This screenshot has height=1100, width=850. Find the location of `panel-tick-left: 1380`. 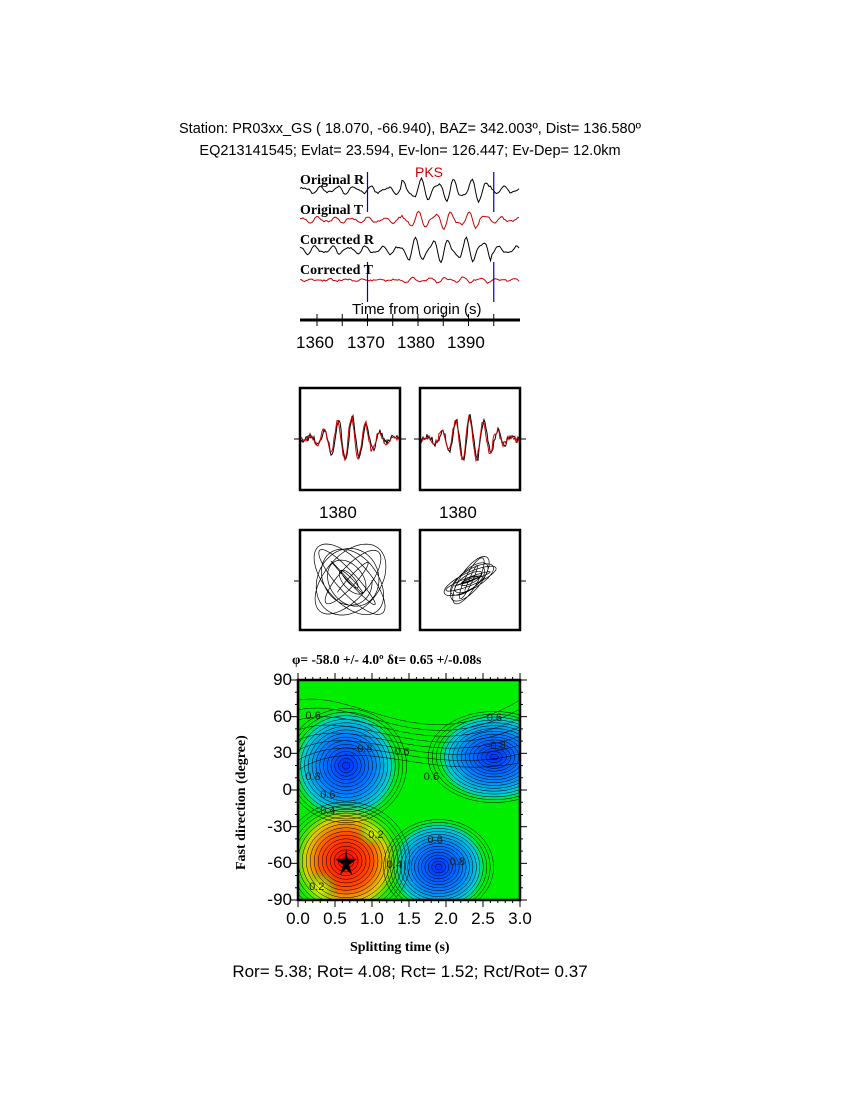

panel-tick-left: 1380 is located at coordinates (338, 512).